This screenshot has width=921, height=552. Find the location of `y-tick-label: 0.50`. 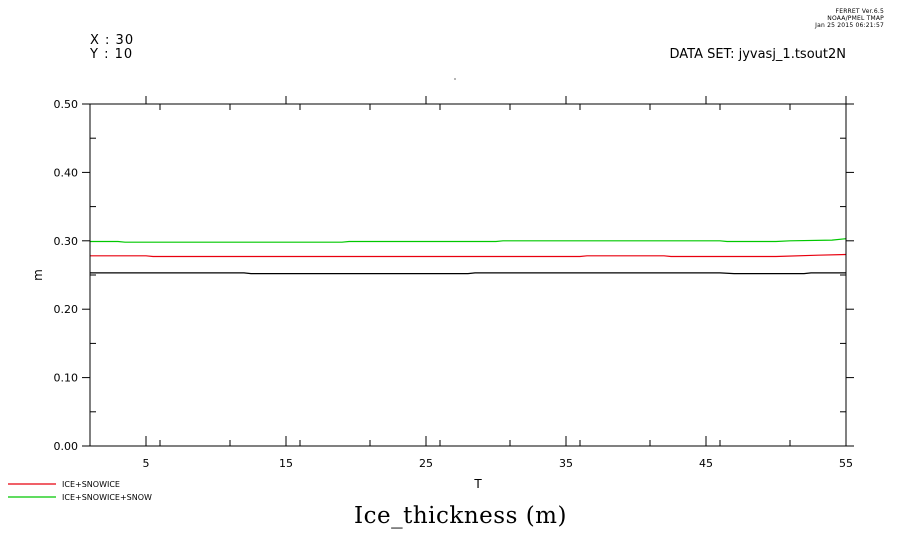

y-tick-label: 0.50 is located at coordinates (66, 104).